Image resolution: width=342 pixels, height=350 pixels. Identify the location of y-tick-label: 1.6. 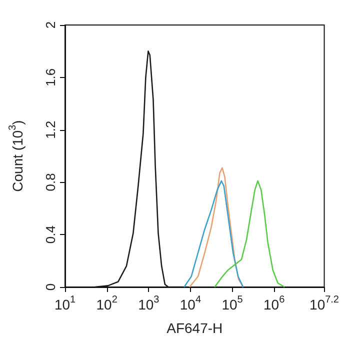
(50, 77).